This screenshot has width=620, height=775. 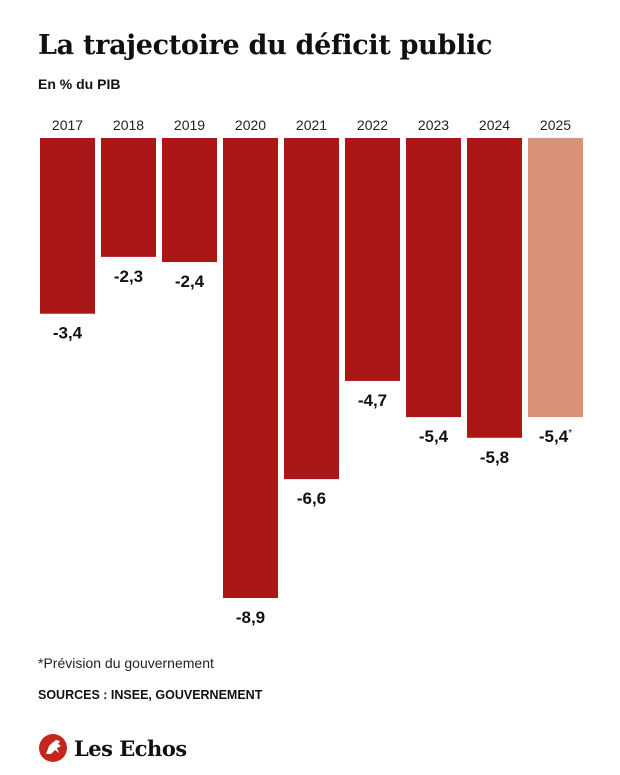 What do you see at coordinates (265, 45) in the screenshot?
I see `chart-title: La trajectoire du déficit public` at bounding box center [265, 45].